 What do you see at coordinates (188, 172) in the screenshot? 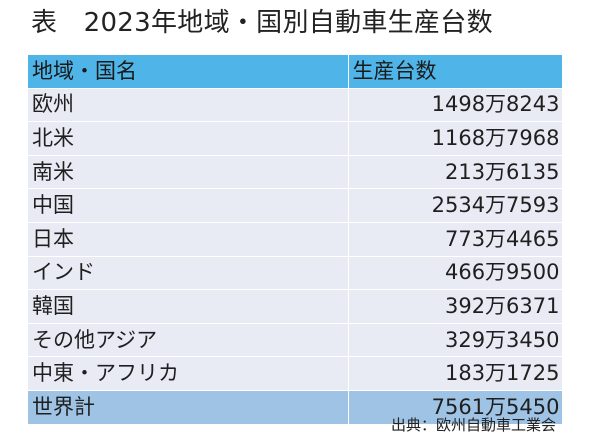
I see `region-cell: 南米` at bounding box center [188, 172].